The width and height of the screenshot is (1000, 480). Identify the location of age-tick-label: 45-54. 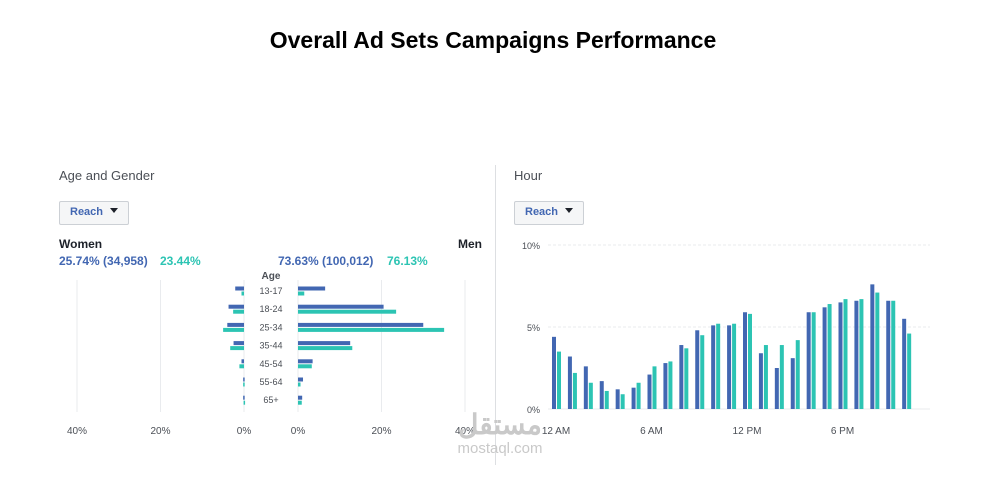
(270, 364).